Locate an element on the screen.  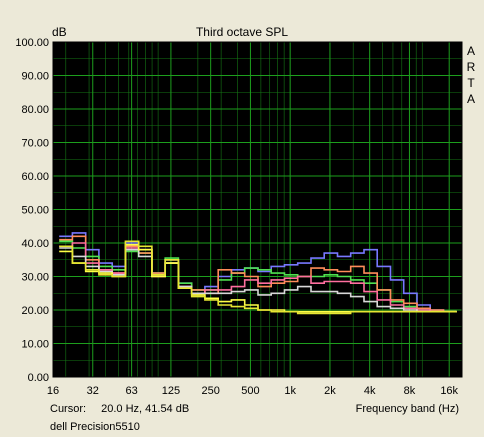
watermark-letter: T is located at coordinates (471, 83).